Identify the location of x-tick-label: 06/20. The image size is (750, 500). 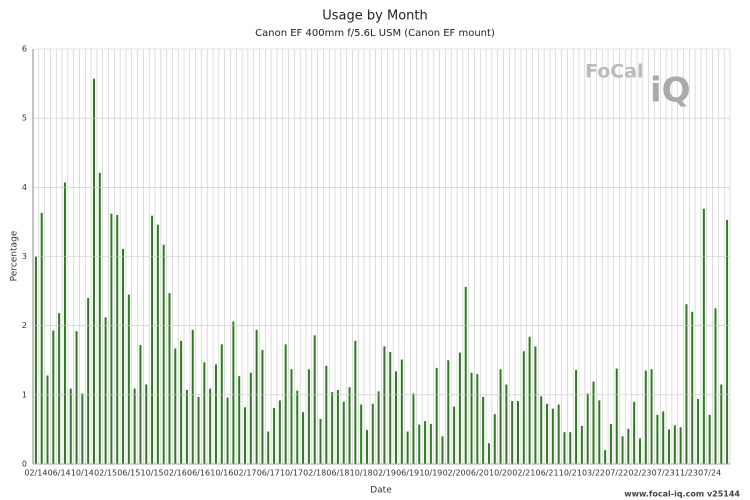
(477, 473).